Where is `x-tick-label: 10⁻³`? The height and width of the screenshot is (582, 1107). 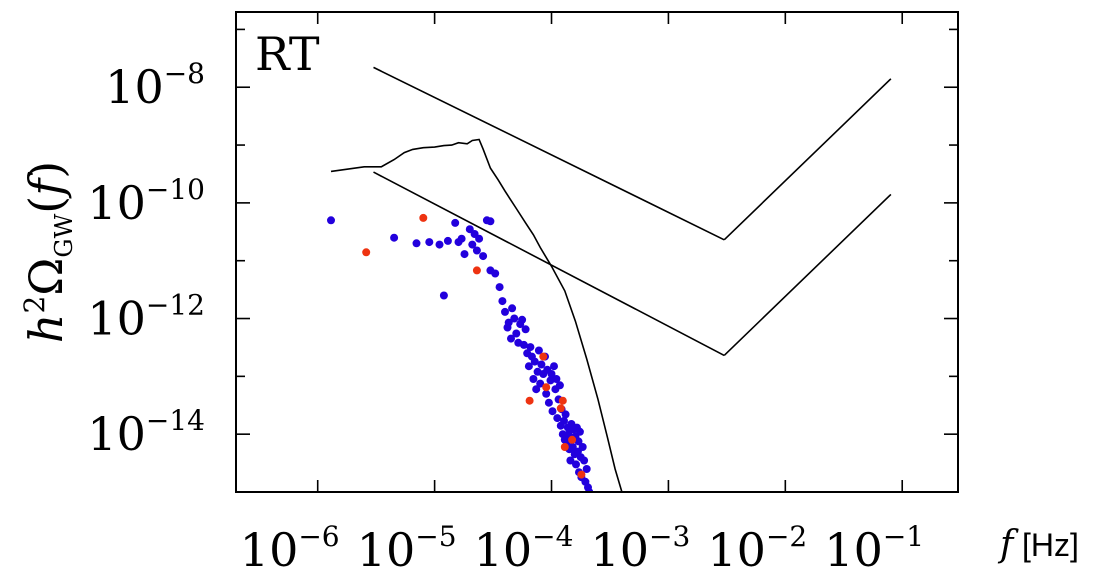
x-tick-label: 10⁻³ is located at coordinates (641, 548).